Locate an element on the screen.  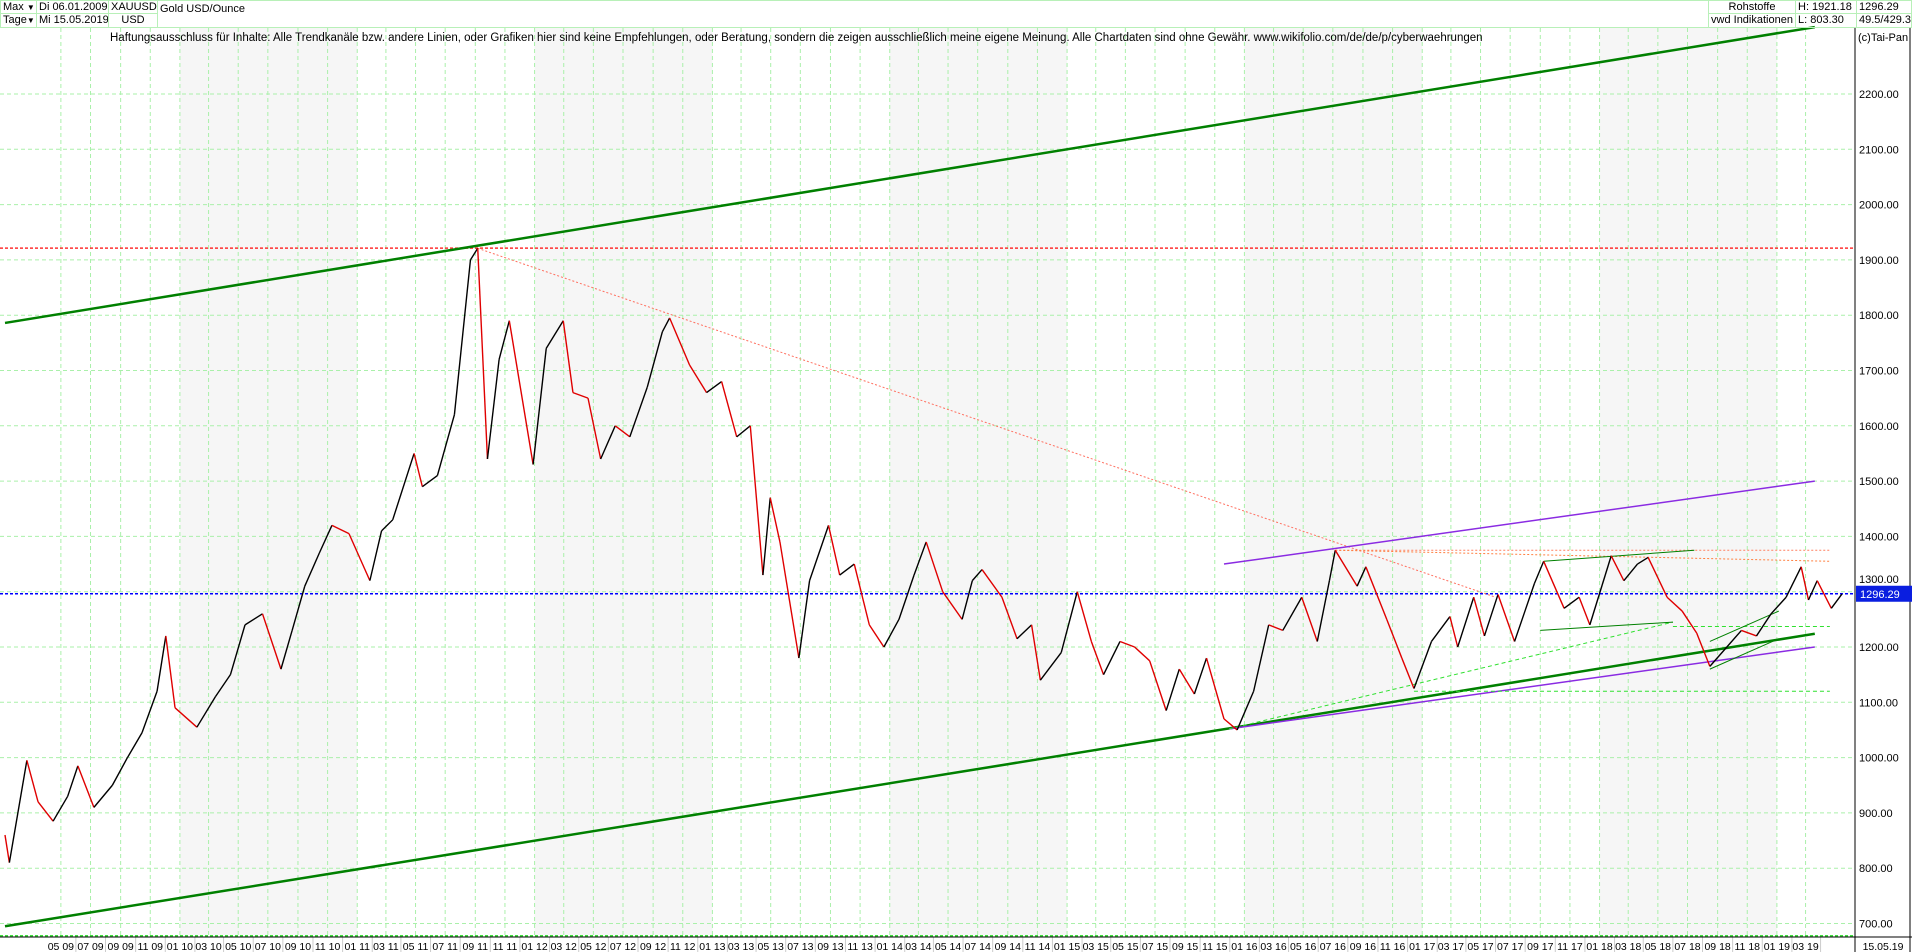
x-tick-label: 09 13 is located at coordinates (830, 946).